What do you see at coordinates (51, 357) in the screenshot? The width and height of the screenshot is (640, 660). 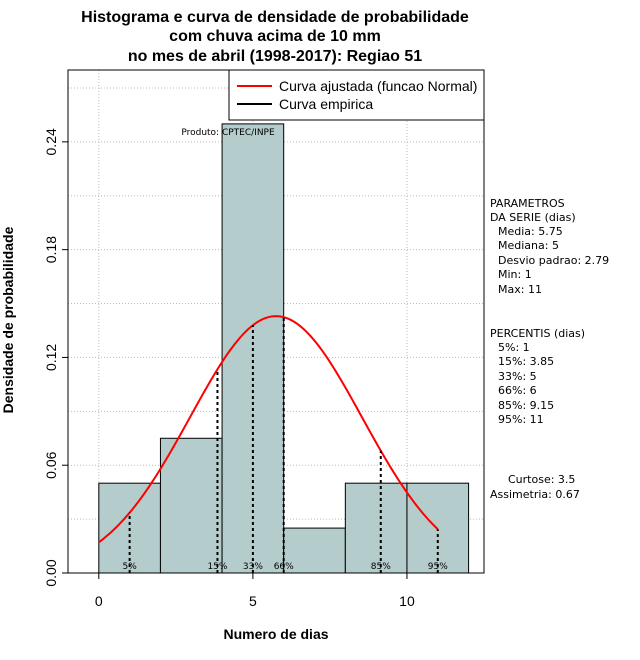 I see `y-tick-label: 0.12` at bounding box center [51, 357].